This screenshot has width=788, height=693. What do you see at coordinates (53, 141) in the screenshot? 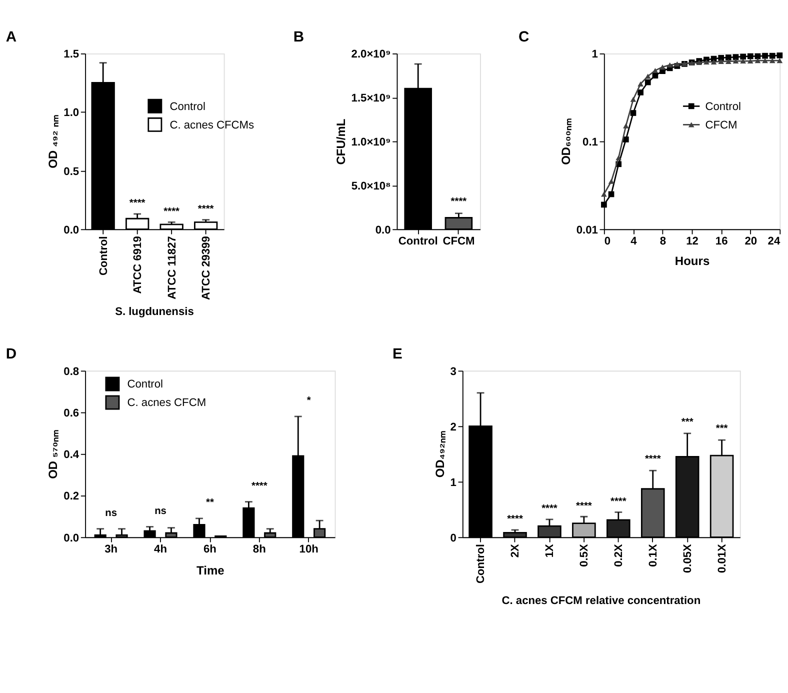
I see `y-axis-title: OD ₄₉₂ ₙₘ` at bounding box center [53, 141].